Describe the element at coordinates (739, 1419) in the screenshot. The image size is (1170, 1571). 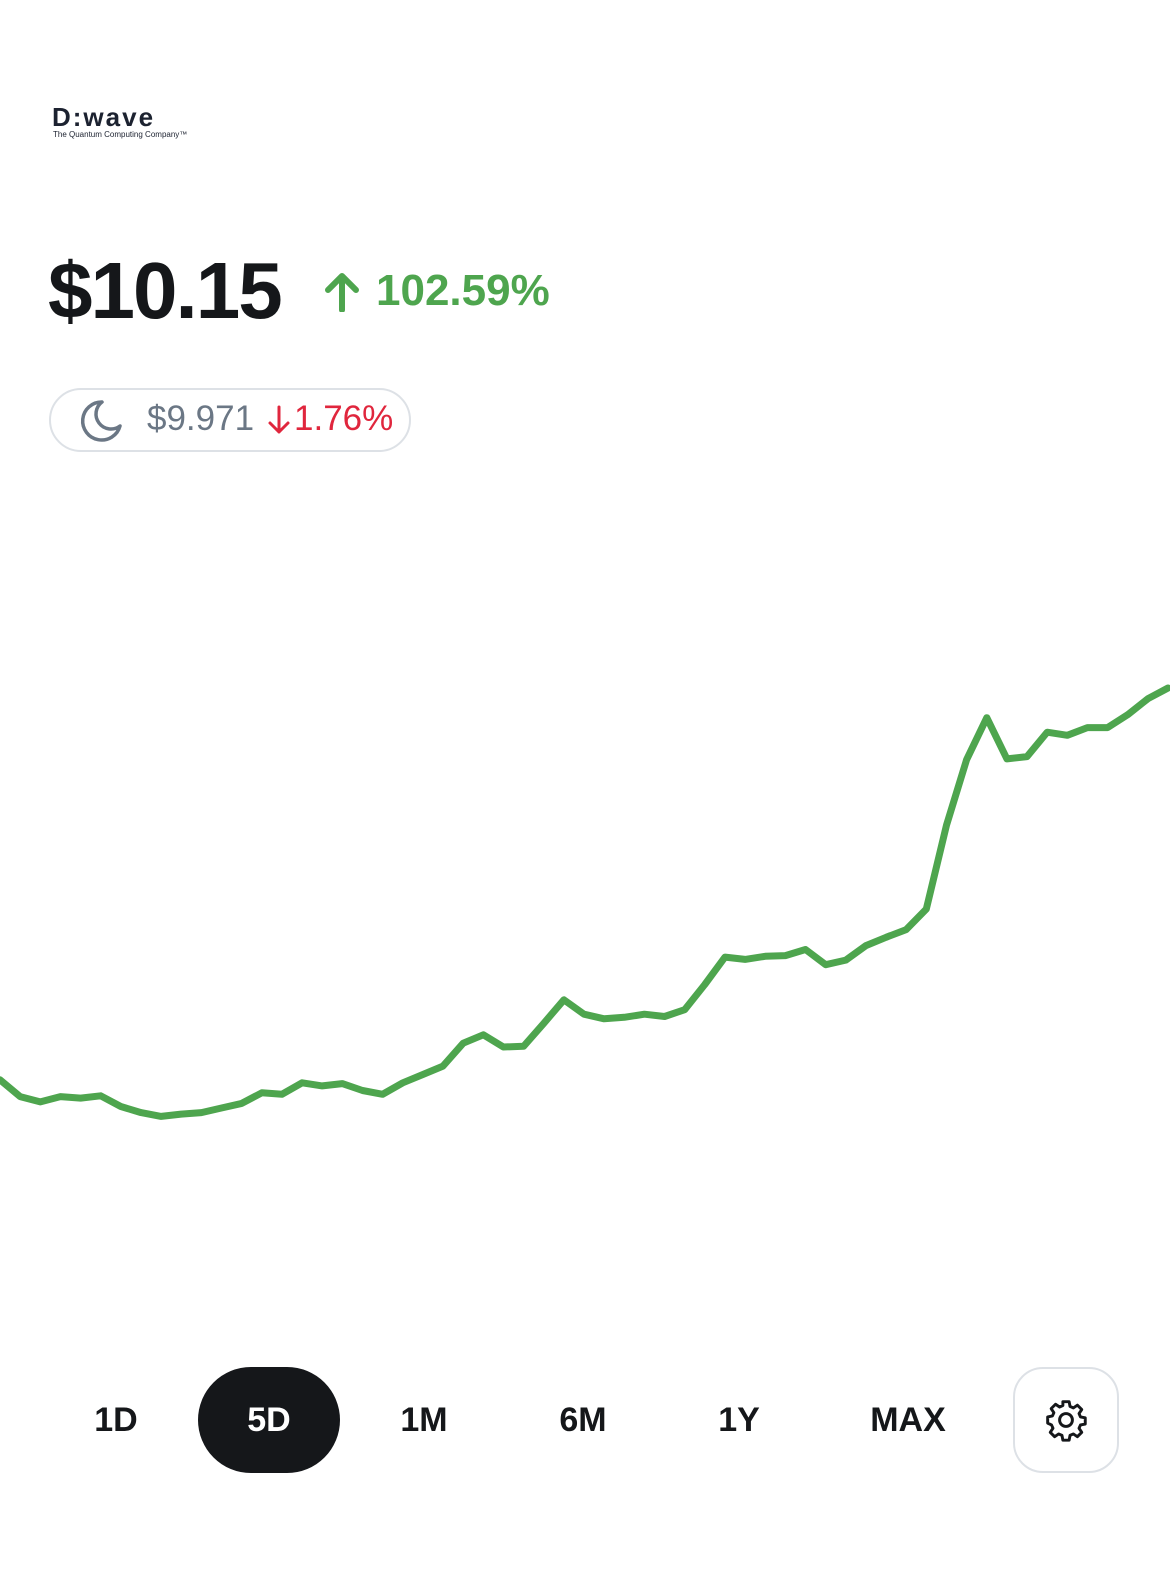
I see `range-button: 1Y` at that location.